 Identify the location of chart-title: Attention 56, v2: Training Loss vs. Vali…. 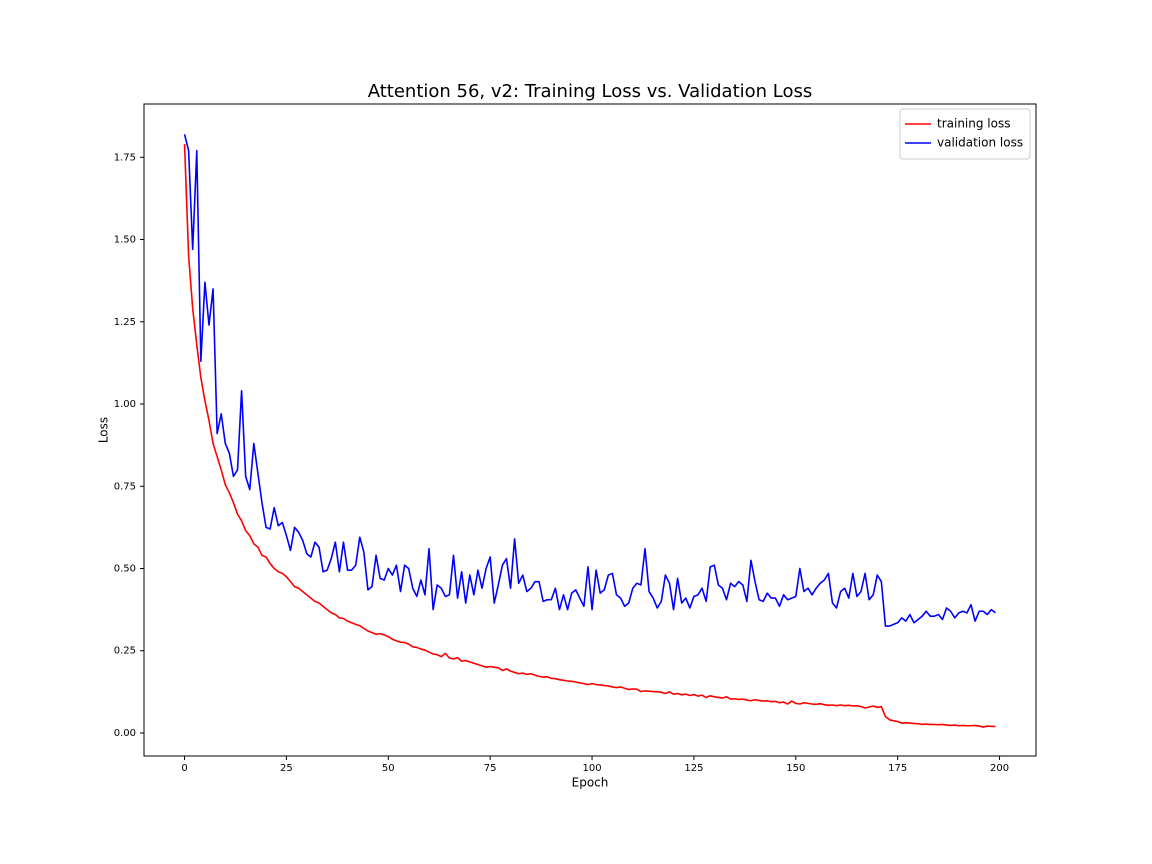
(590, 91).